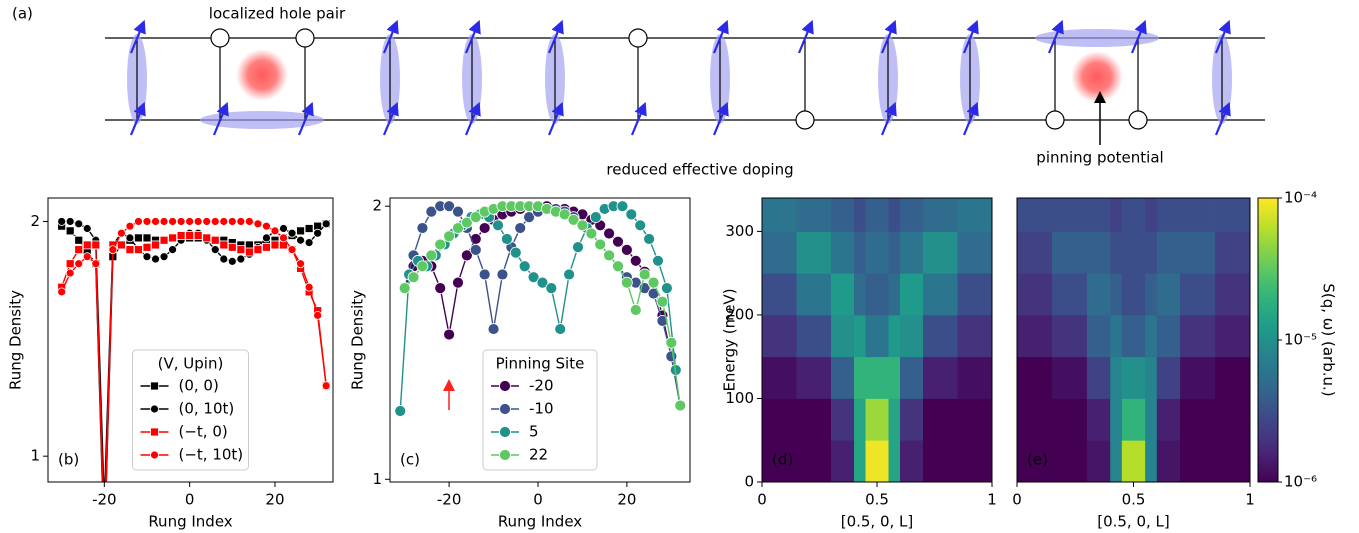 Image resolution: width=1359 pixels, height=533 pixels. Describe the element at coordinates (203, 432) in the screenshot. I see `legend-label: (−t, 0)` at that location.